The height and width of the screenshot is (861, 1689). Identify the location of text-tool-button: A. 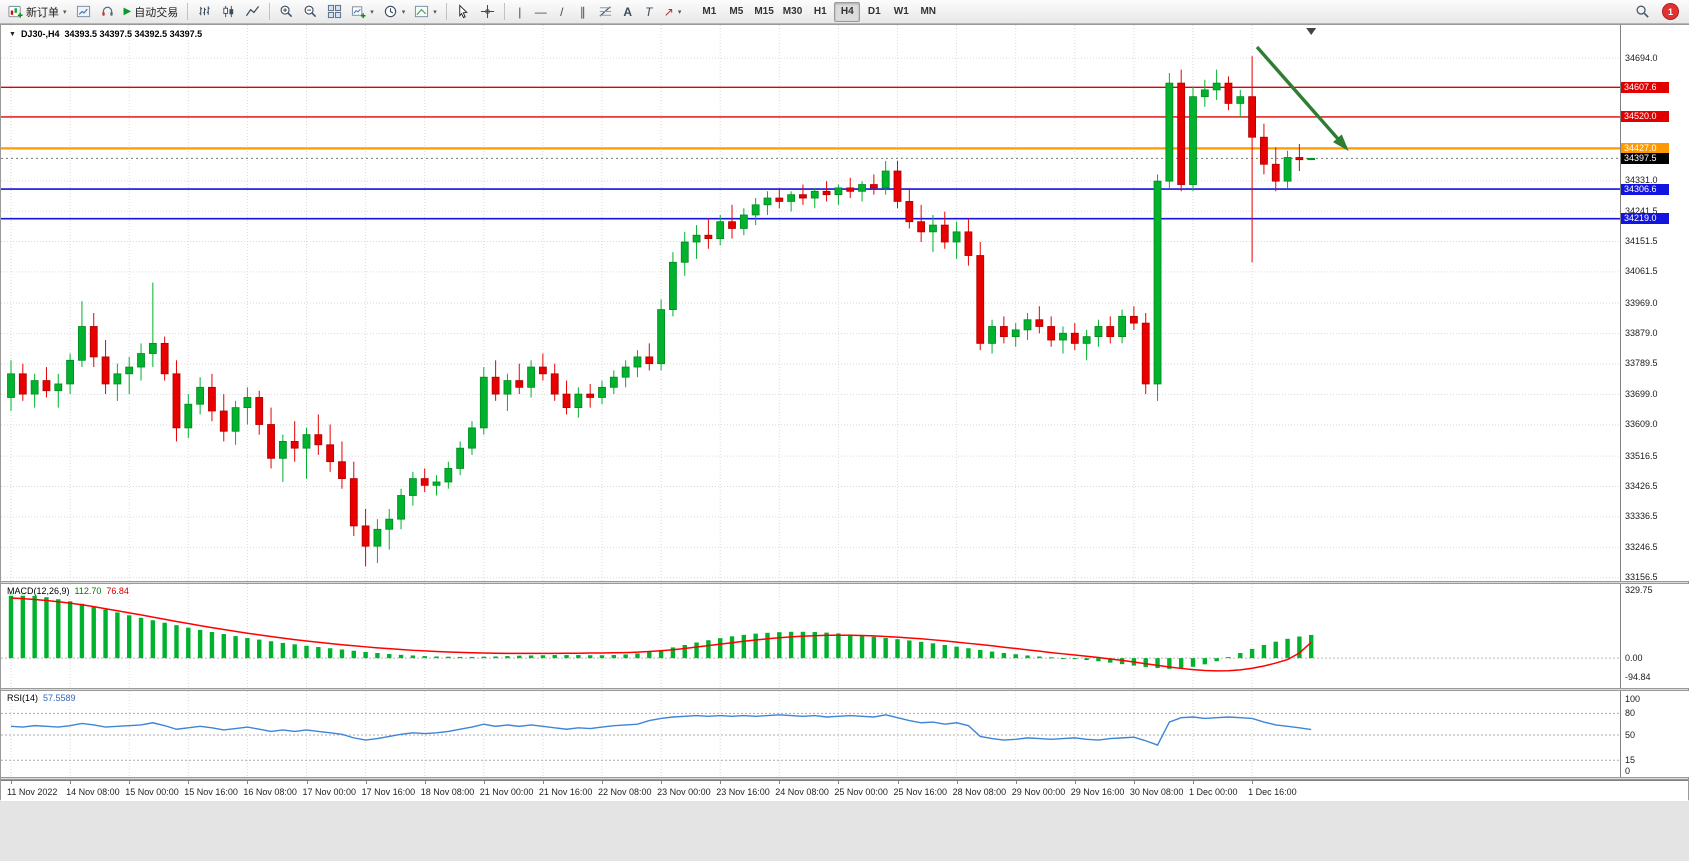
(628, 12).